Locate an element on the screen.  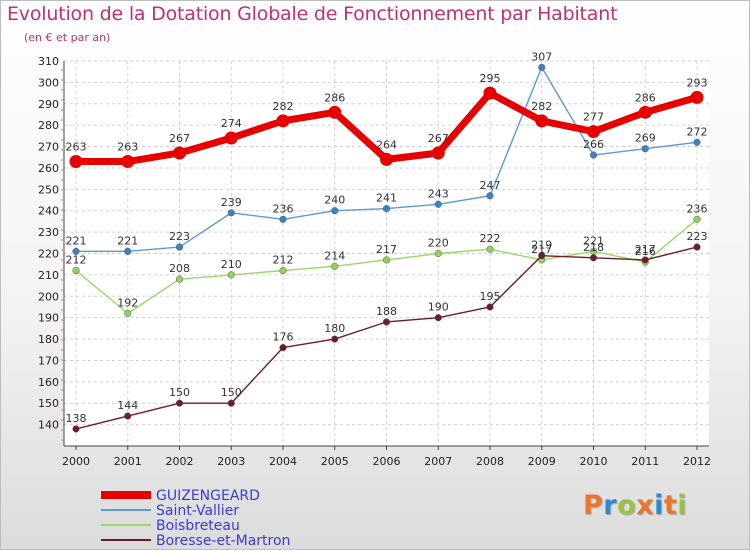
x-tick-label: 2002 is located at coordinates (180, 461).